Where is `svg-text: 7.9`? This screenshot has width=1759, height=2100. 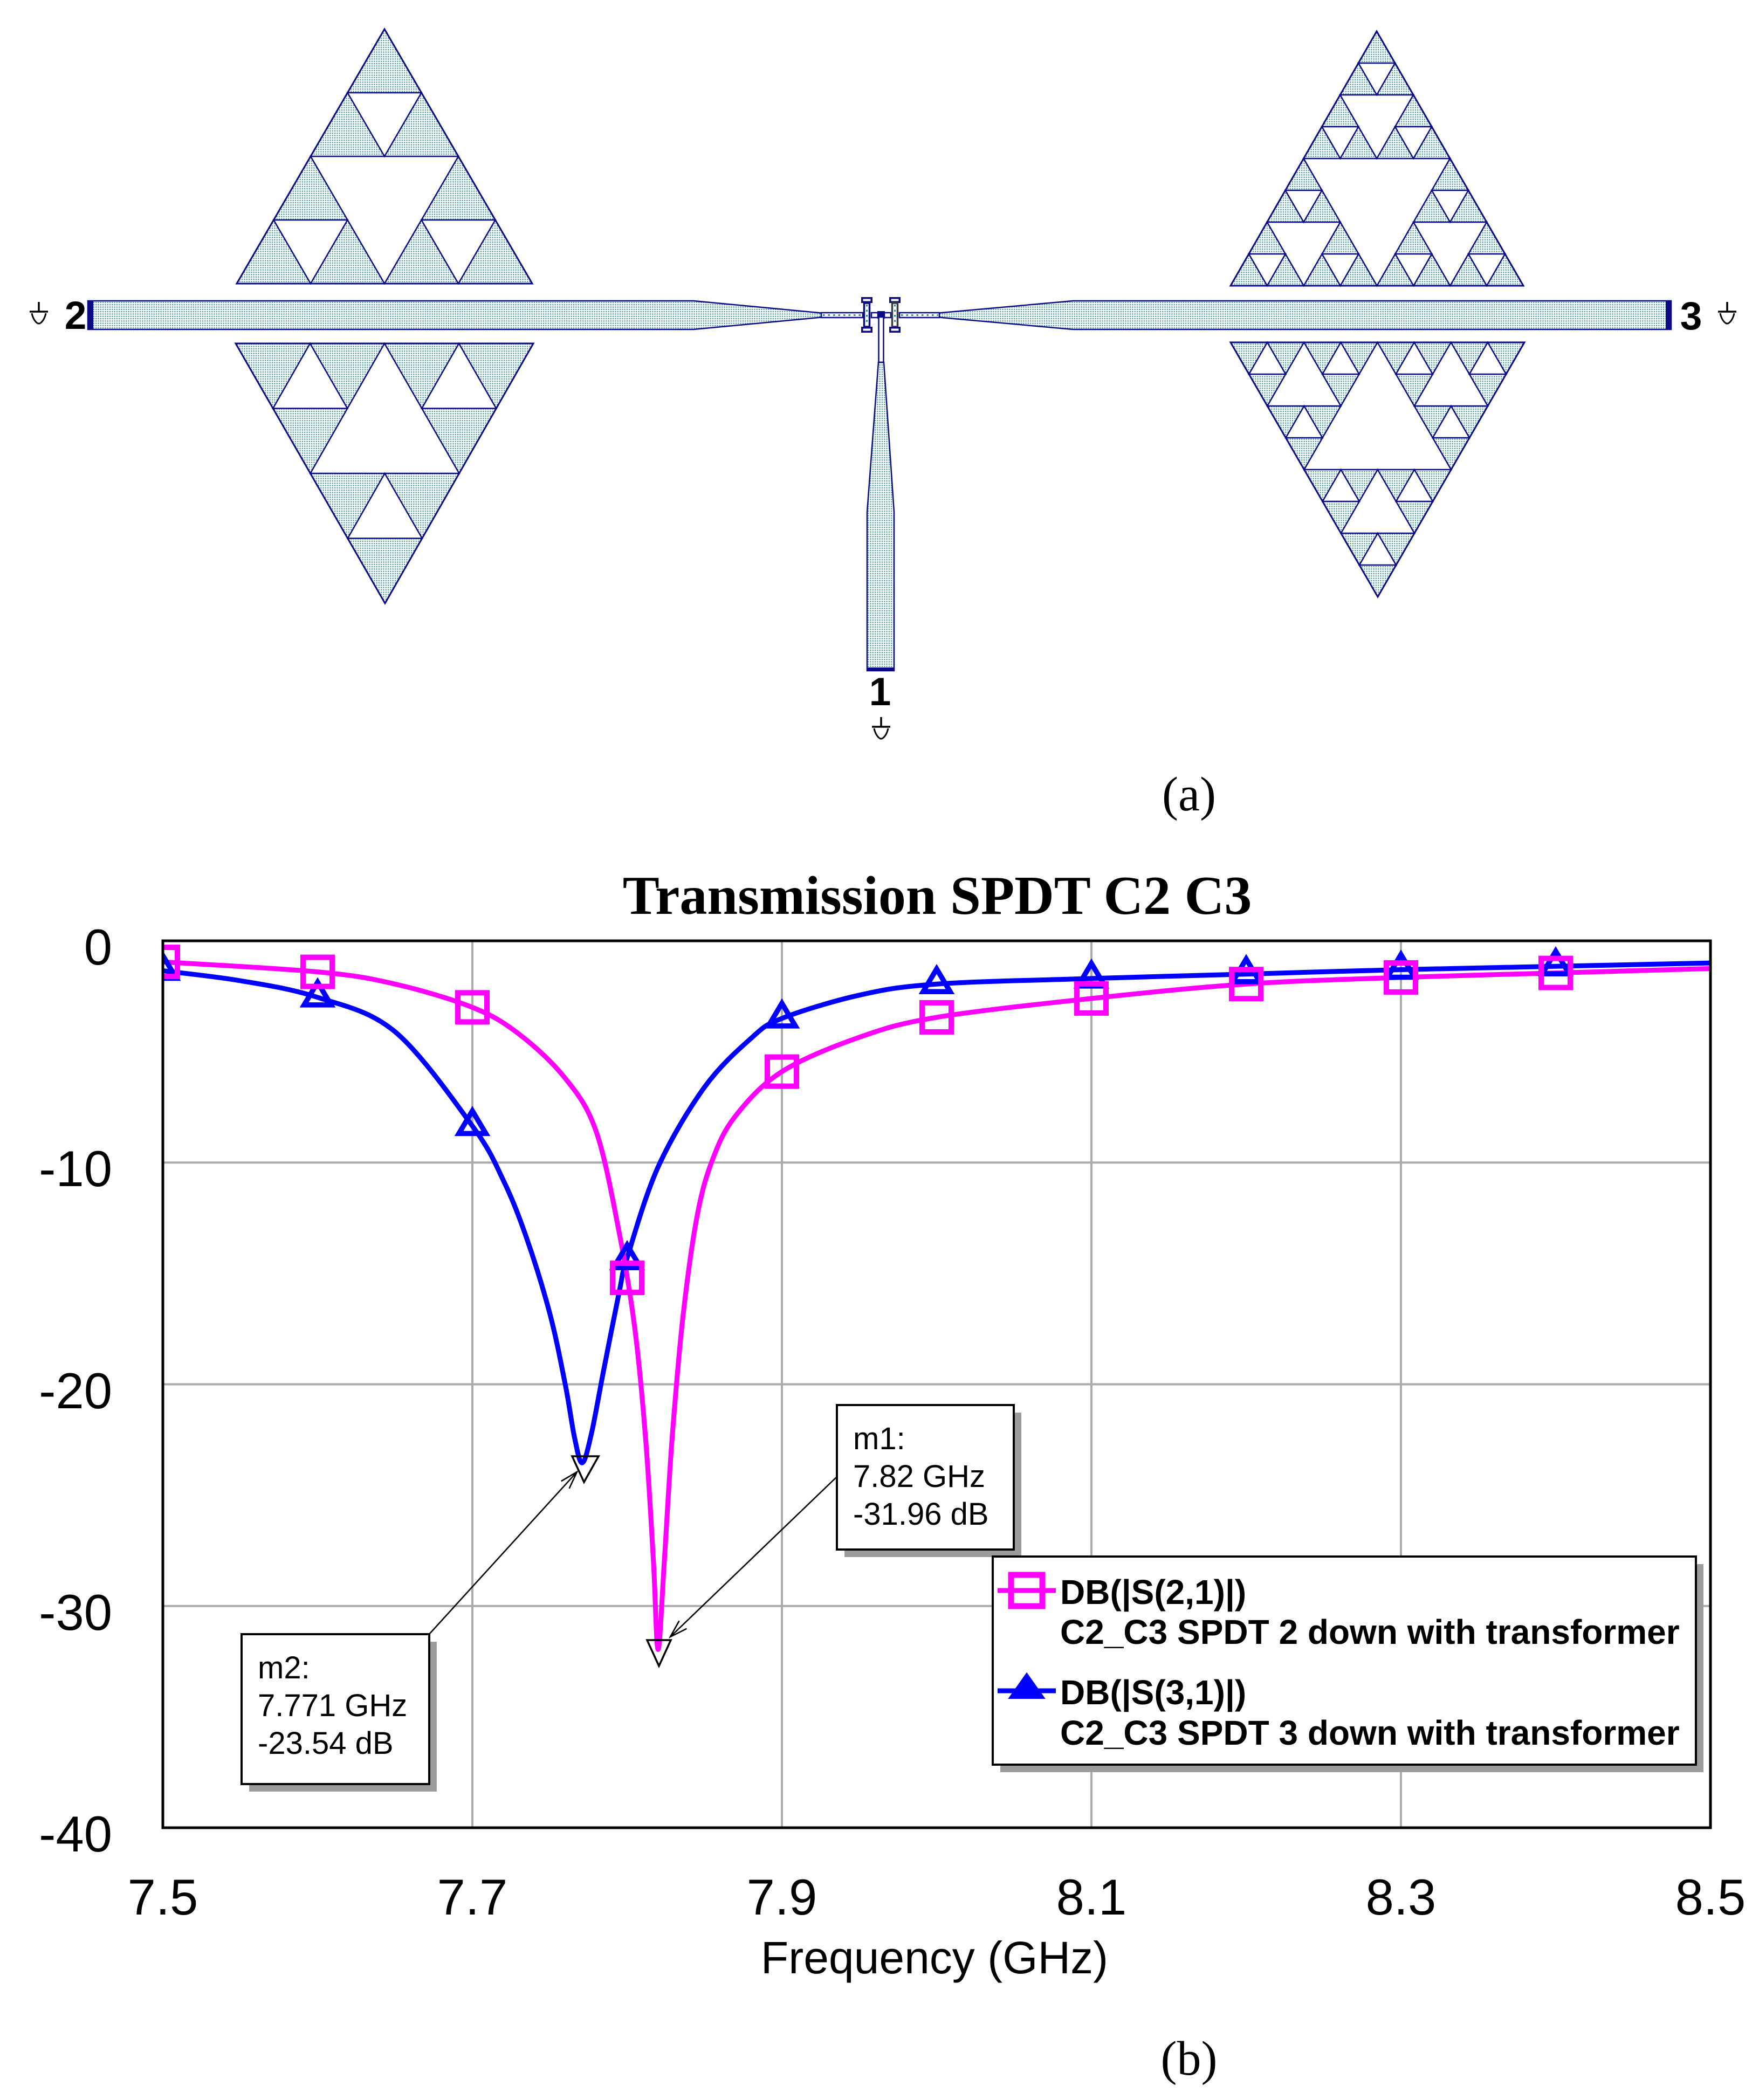
svg-text: 7.9 is located at coordinates (782, 1897).